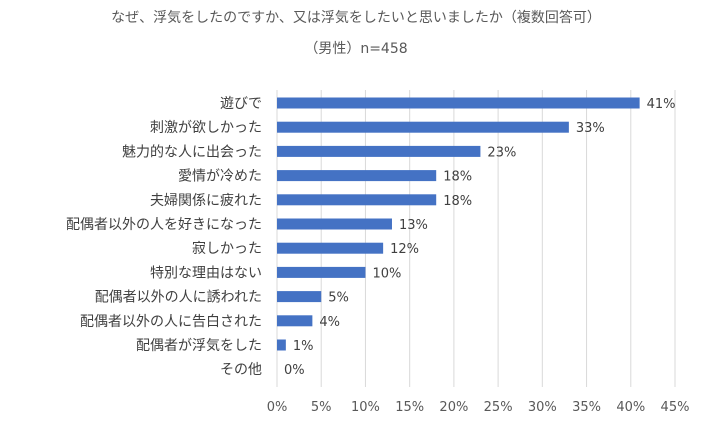 This screenshot has height=425, width=712. I want to click on x-tick-label: 15%, so click(409, 407).